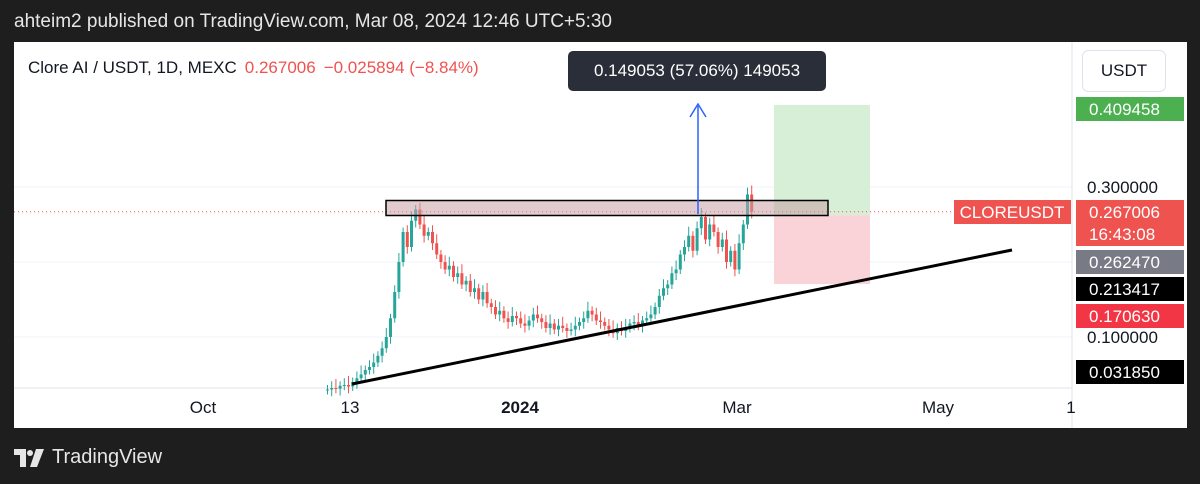 This screenshot has height=484, width=1200. What do you see at coordinates (1070, 407) in the screenshot?
I see `x-tick-label: 1` at bounding box center [1070, 407].